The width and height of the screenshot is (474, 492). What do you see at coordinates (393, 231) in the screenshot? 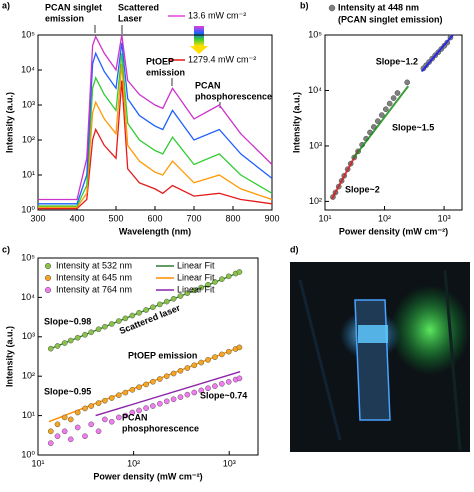
I see `x-axis-label: Power density (mW cm⁻²)` at bounding box center [393, 231].